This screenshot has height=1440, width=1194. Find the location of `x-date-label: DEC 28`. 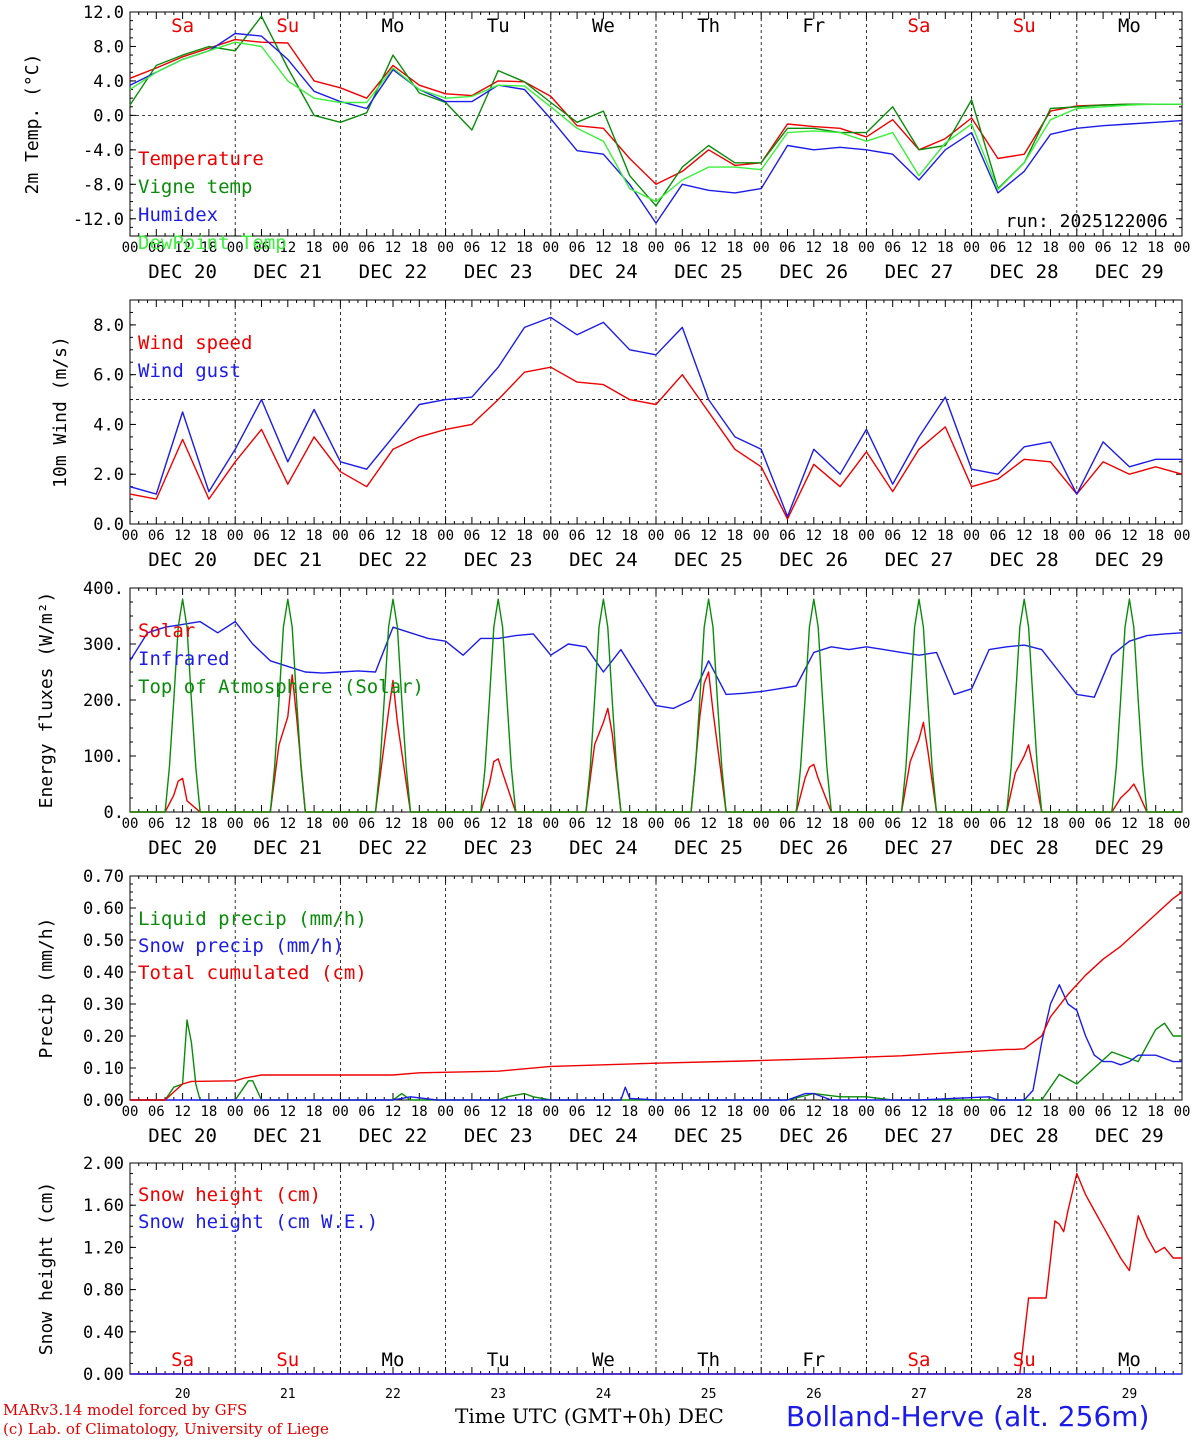

x-date-label: DEC 28 is located at coordinates (1024, 272).